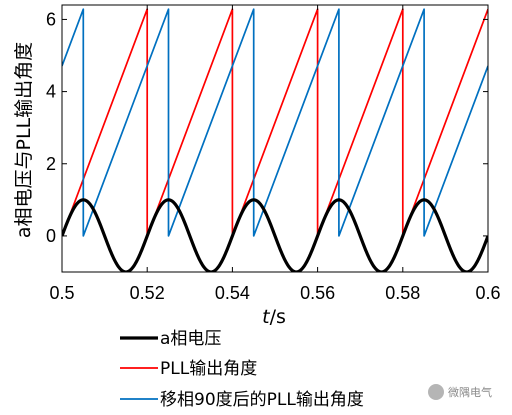  Describe the element at coordinates (147, 293) in the screenshot. I see `x-tick-label: 0.52` at that location.